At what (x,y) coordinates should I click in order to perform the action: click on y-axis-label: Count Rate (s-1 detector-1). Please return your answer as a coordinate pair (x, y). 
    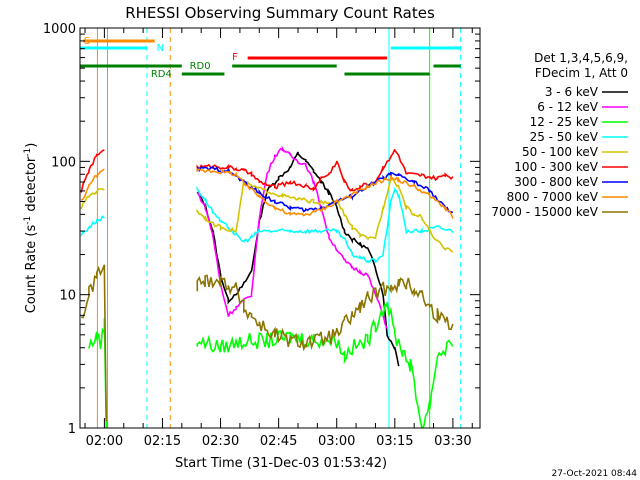
    Looking at the image, I should click on (31, 228).